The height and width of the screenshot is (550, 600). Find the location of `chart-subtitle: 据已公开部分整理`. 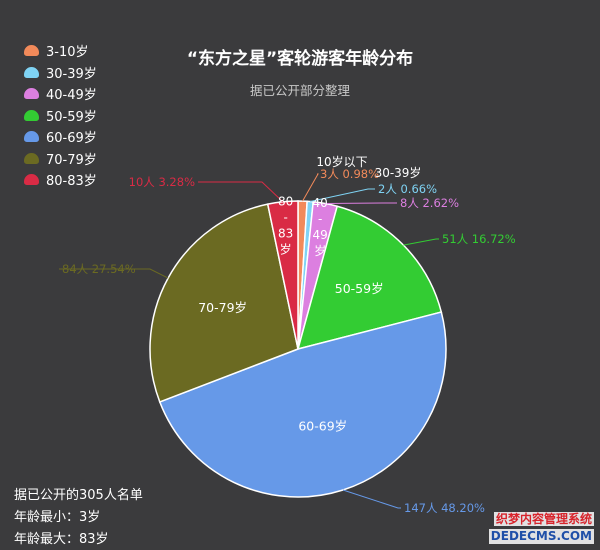

chart-subtitle: 据已公开部分整理 is located at coordinates (299, 90).